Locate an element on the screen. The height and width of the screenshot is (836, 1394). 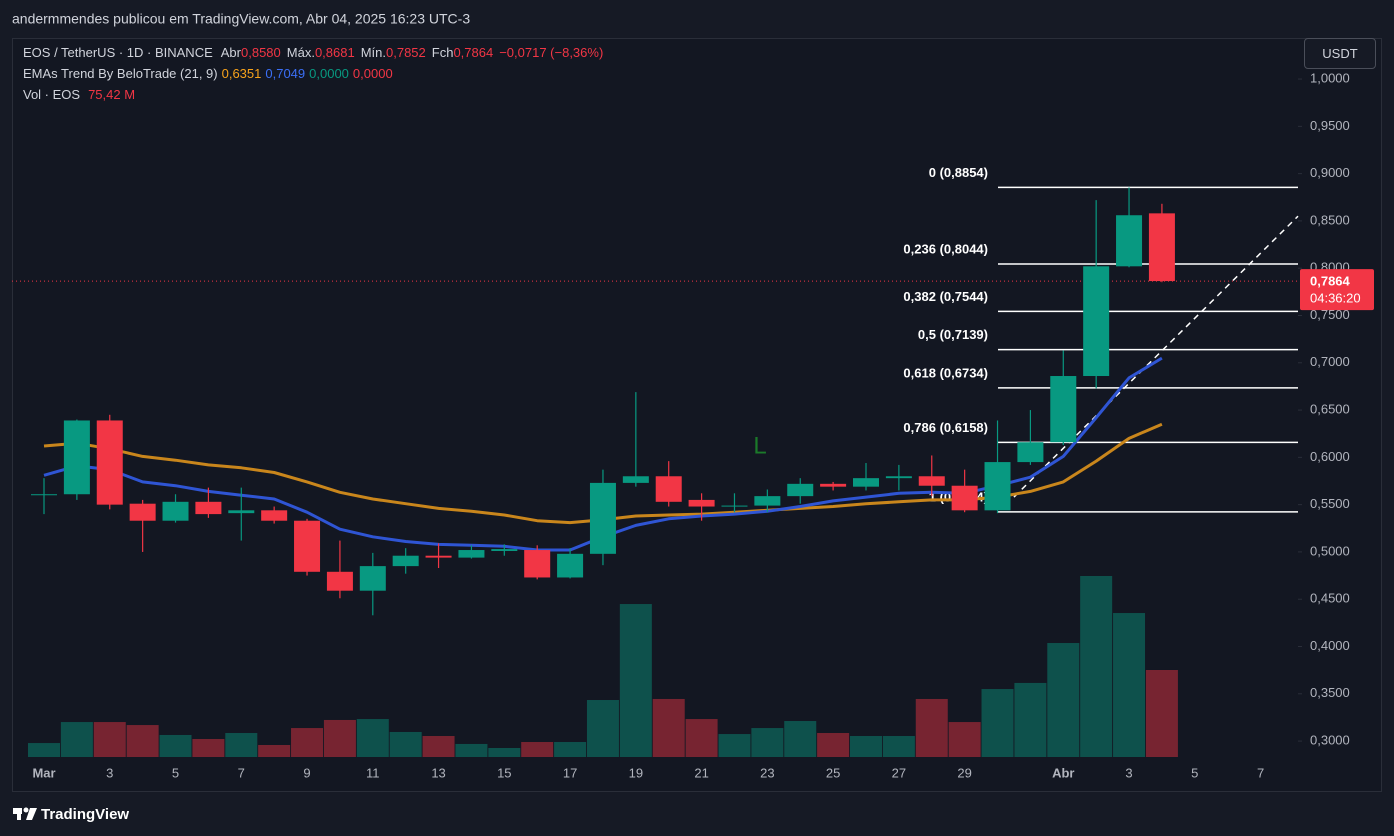
price-tag-countdown: 04:36:20 is located at coordinates (1335, 298).